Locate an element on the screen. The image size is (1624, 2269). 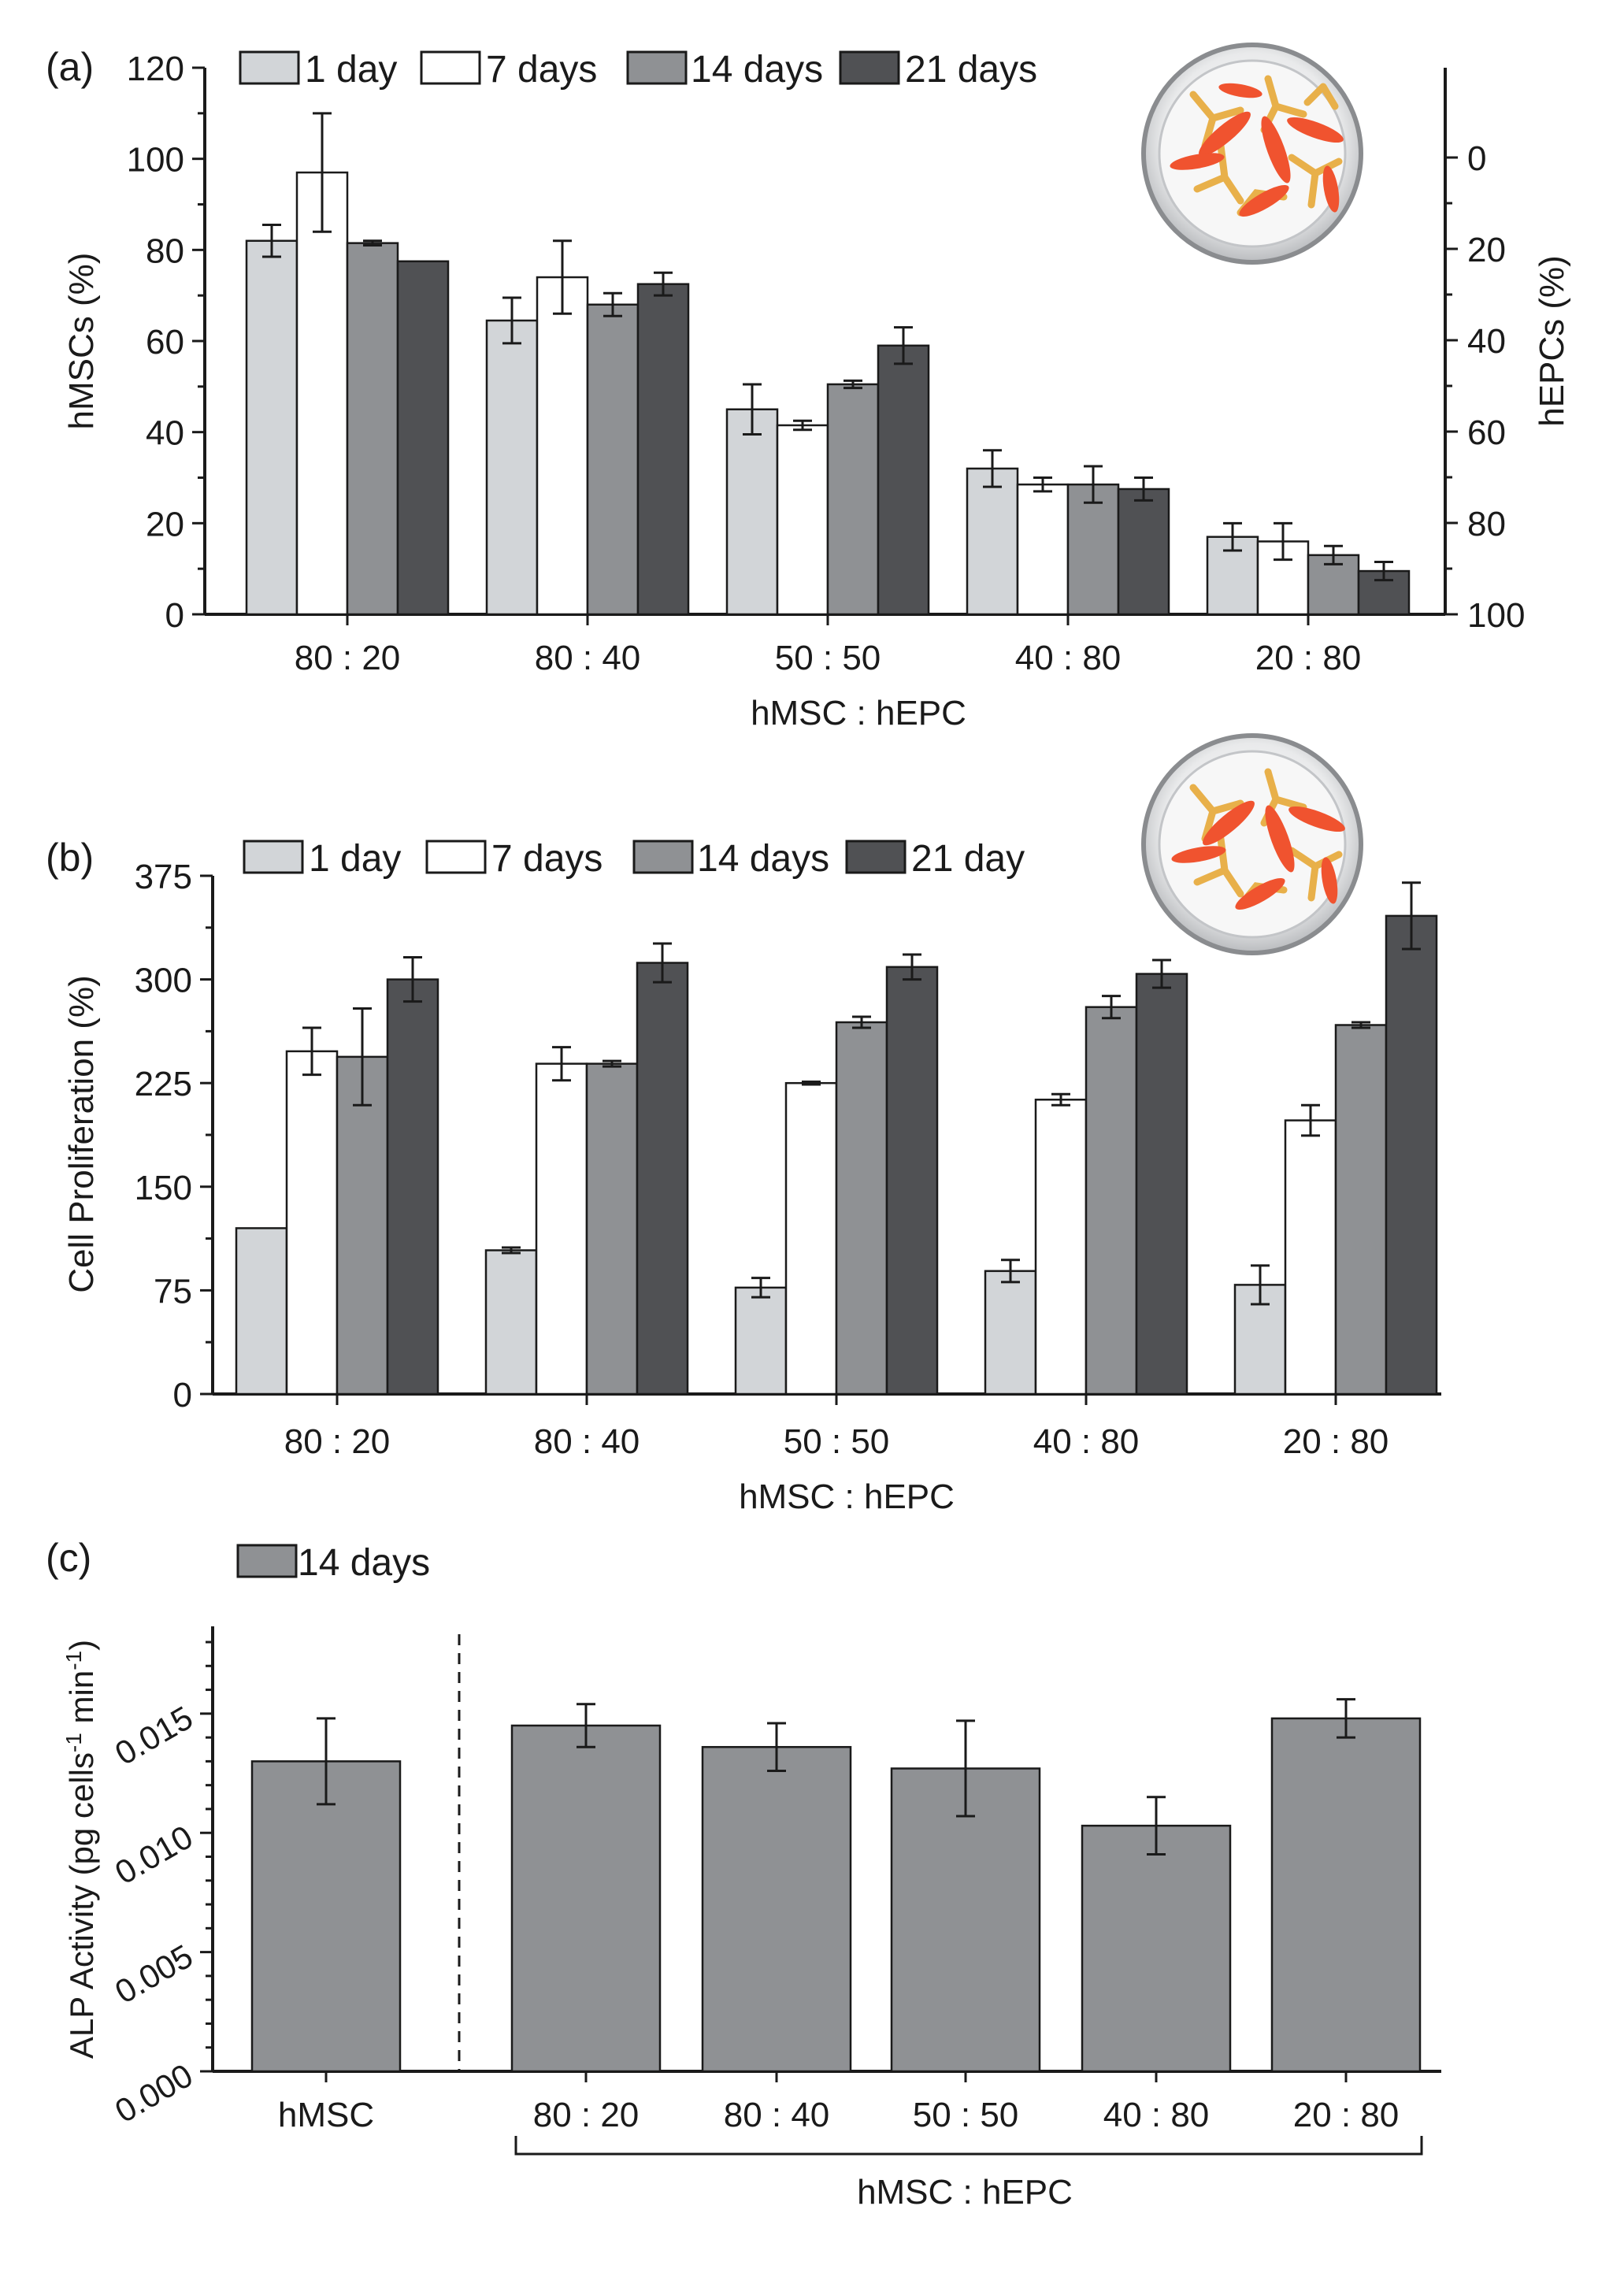
panel-c-legend: 14 days is located at coordinates (333, 1563).